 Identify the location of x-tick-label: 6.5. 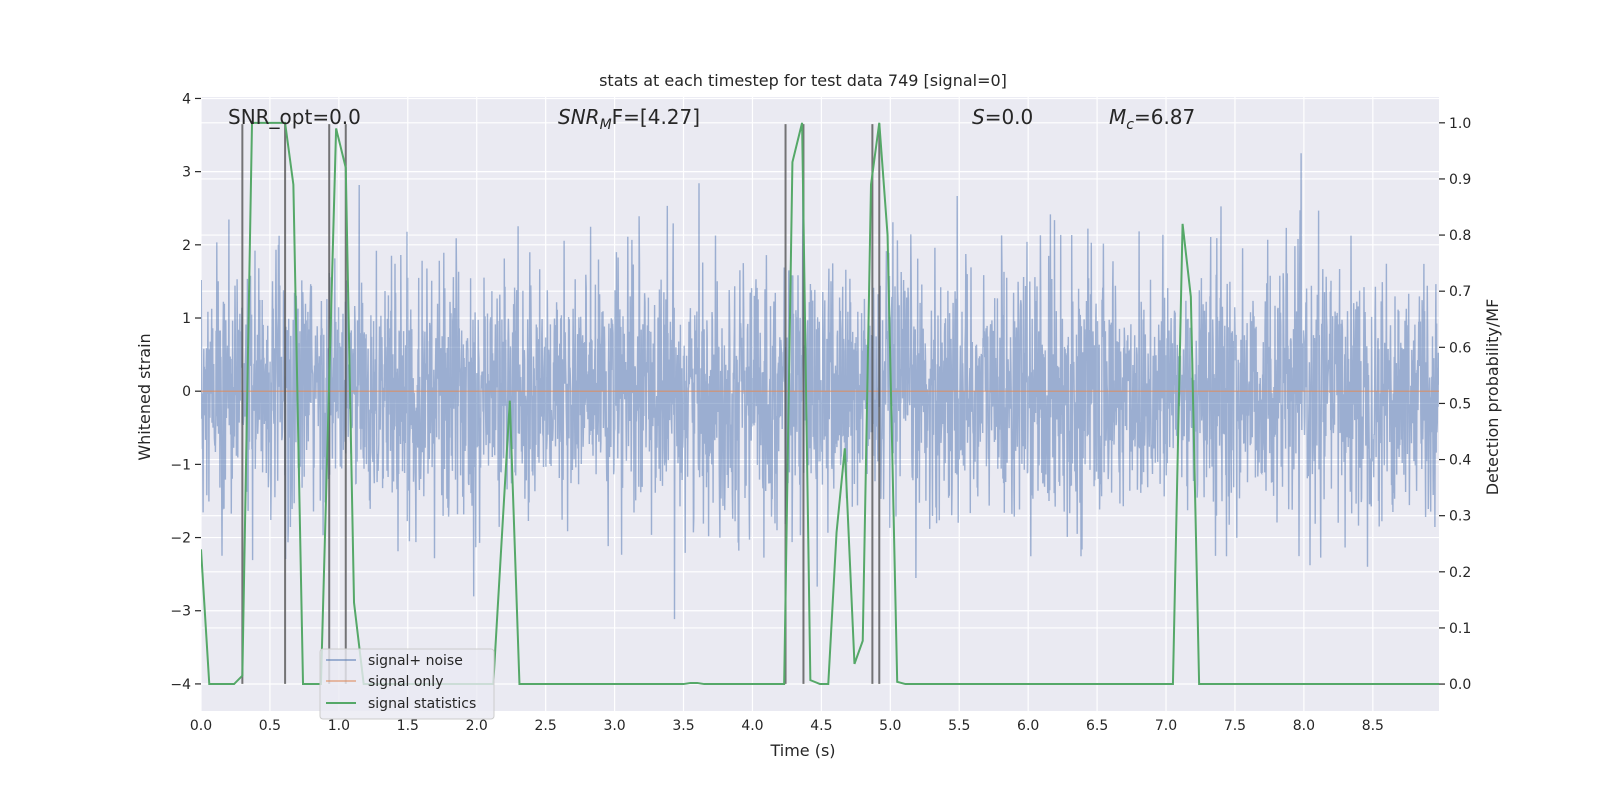
(1097, 726).